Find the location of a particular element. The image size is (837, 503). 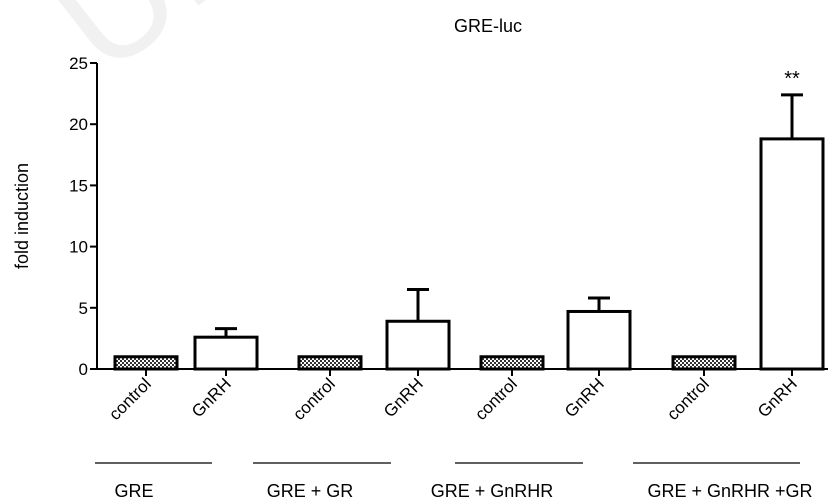

group-label: GRE + GR is located at coordinates (310, 491).